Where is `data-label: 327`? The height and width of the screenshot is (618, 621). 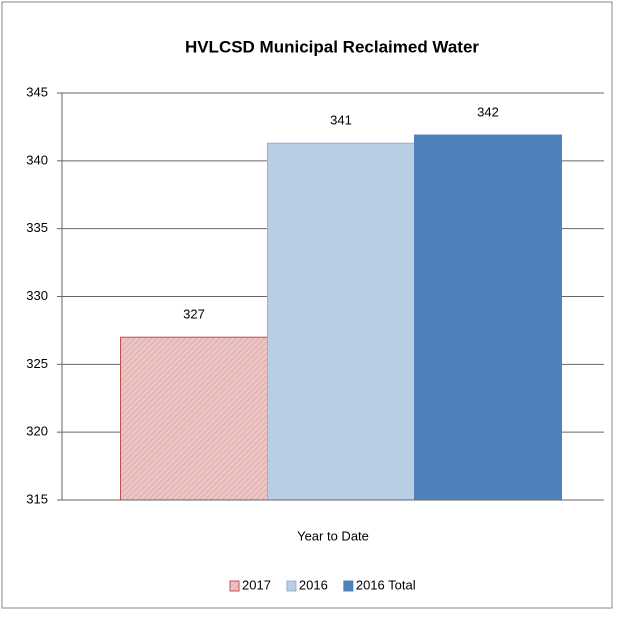
data-label: 327 is located at coordinates (194, 314).